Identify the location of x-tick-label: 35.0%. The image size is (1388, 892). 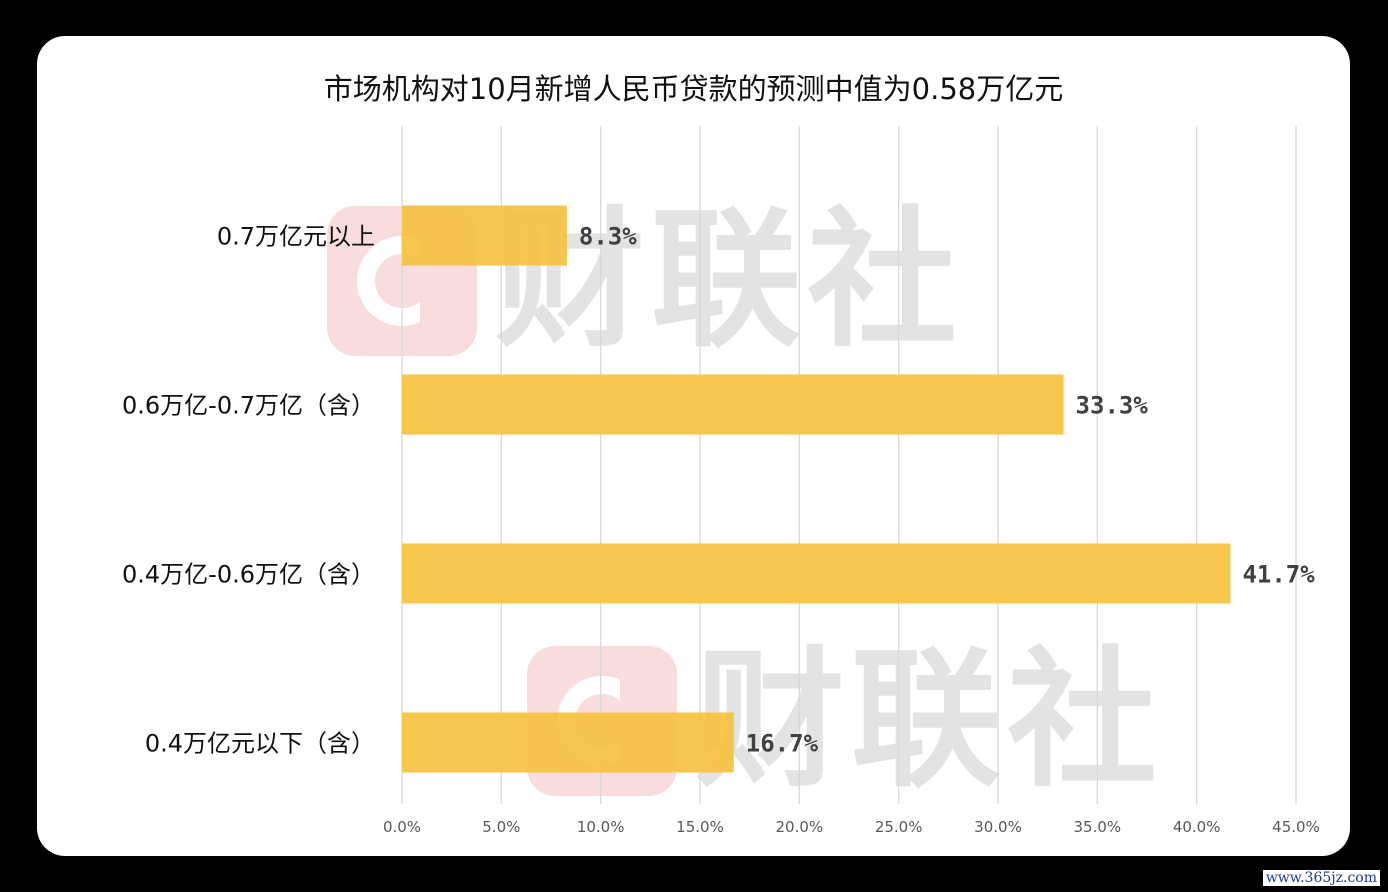
(1098, 827).